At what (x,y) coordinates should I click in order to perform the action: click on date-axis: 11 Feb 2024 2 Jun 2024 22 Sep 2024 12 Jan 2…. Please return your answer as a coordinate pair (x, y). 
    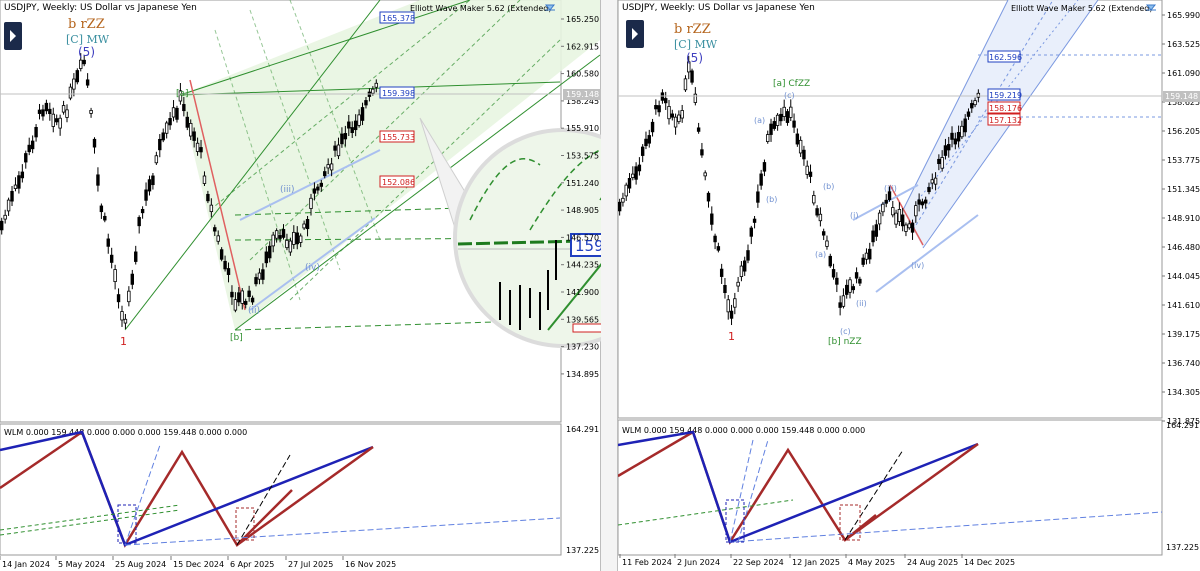
    Looking at the image, I should click on (817, 560).